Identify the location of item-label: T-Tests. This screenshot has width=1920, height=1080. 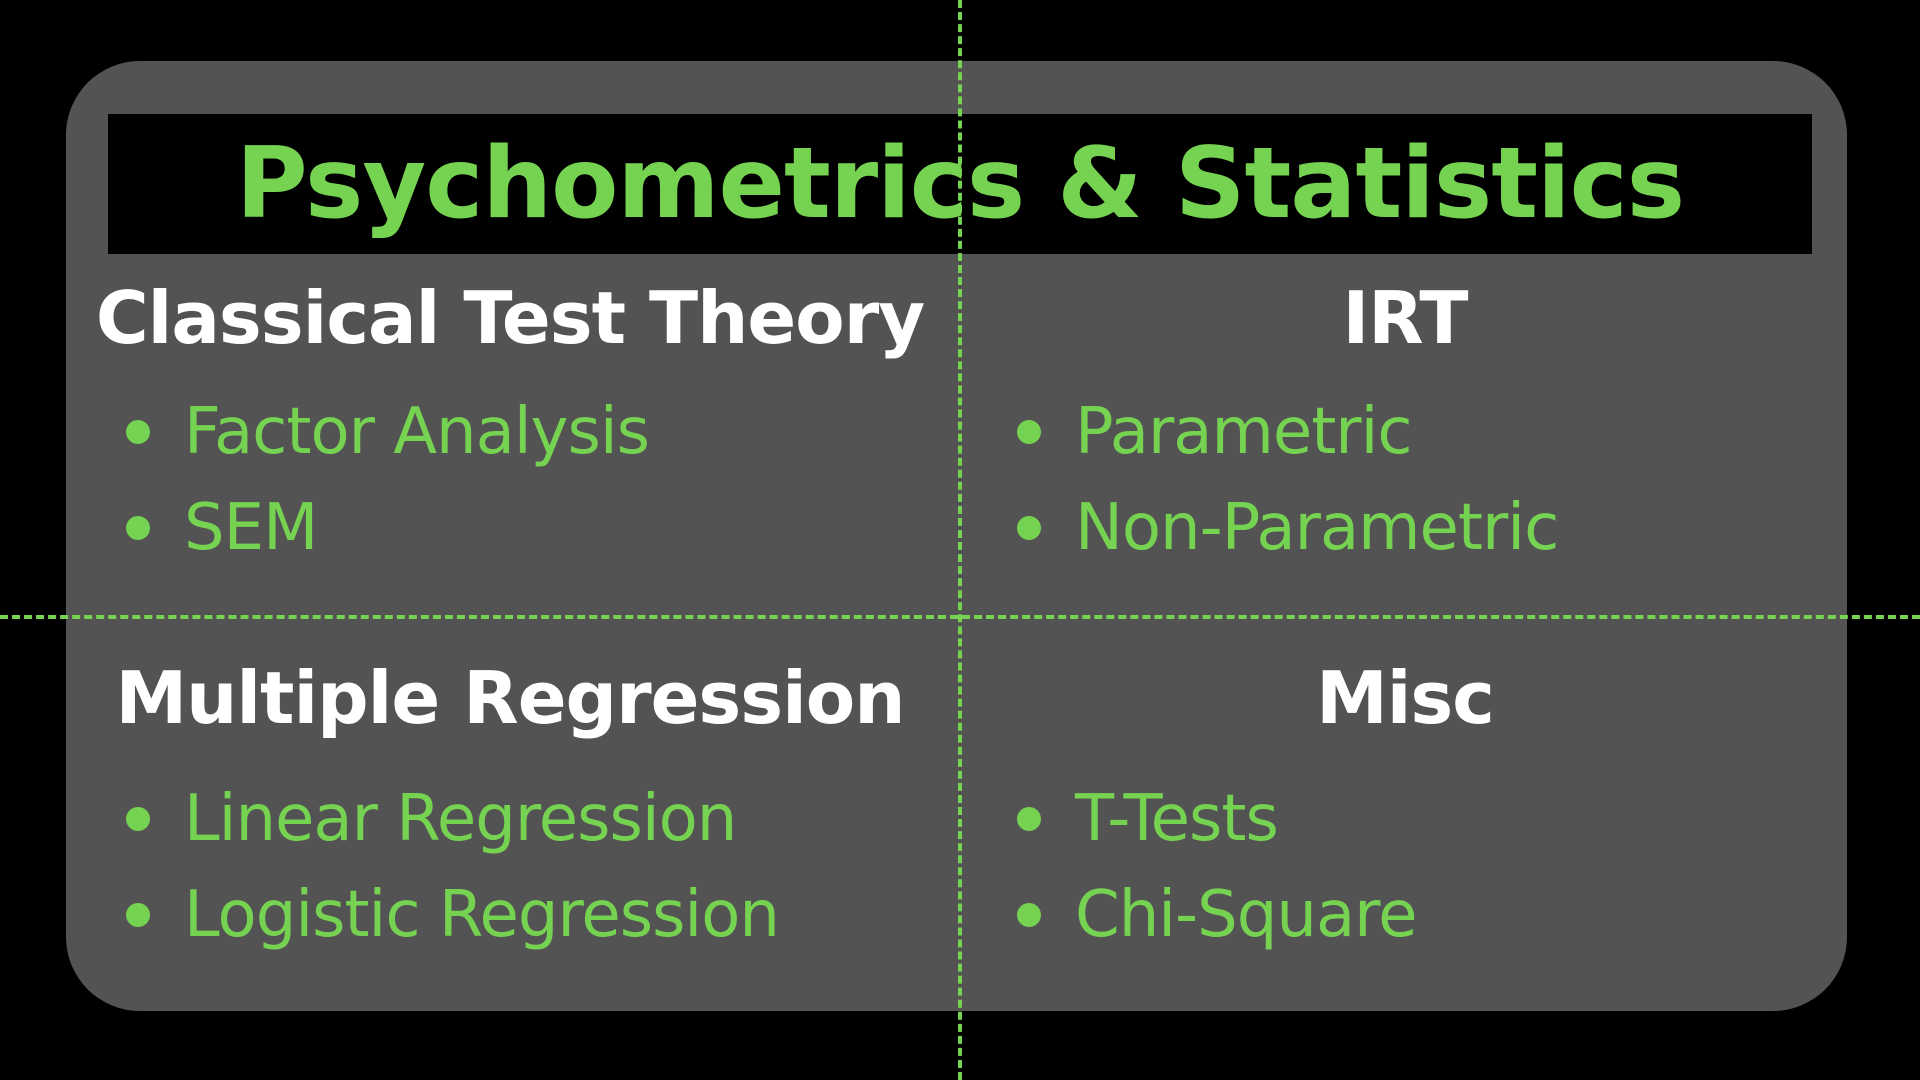
(1177, 819).